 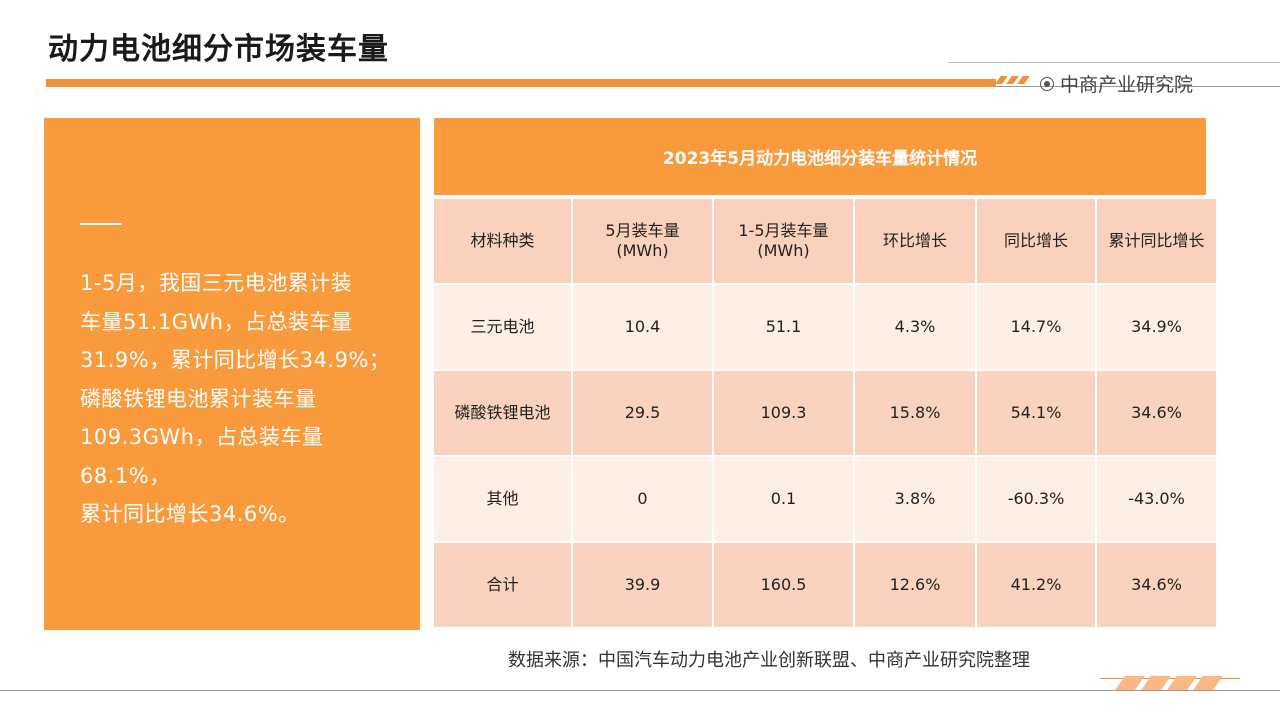 What do you see at coordinates (1036, 585) in the screenshot?
I see `table-cell: 41.2%` at bounding box center [1036, 585].